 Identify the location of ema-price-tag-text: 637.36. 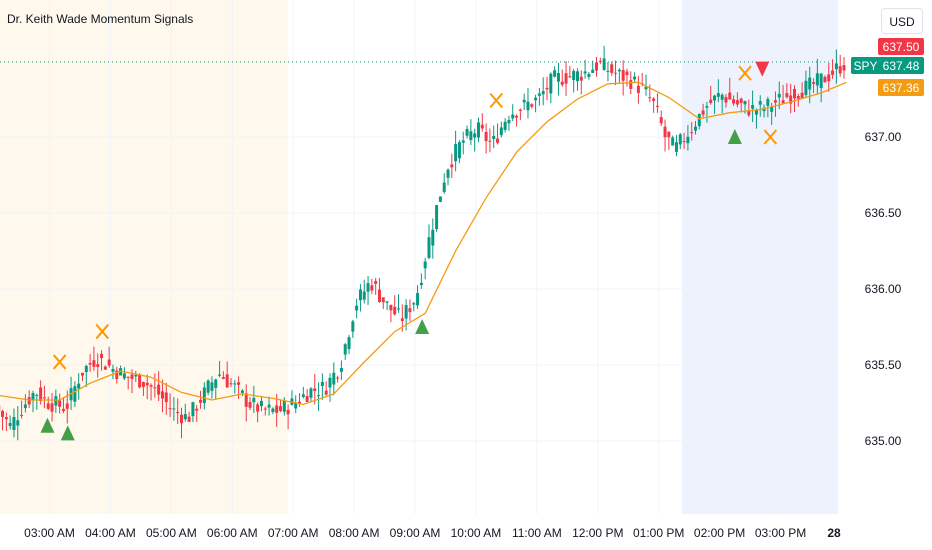
(901, 88).